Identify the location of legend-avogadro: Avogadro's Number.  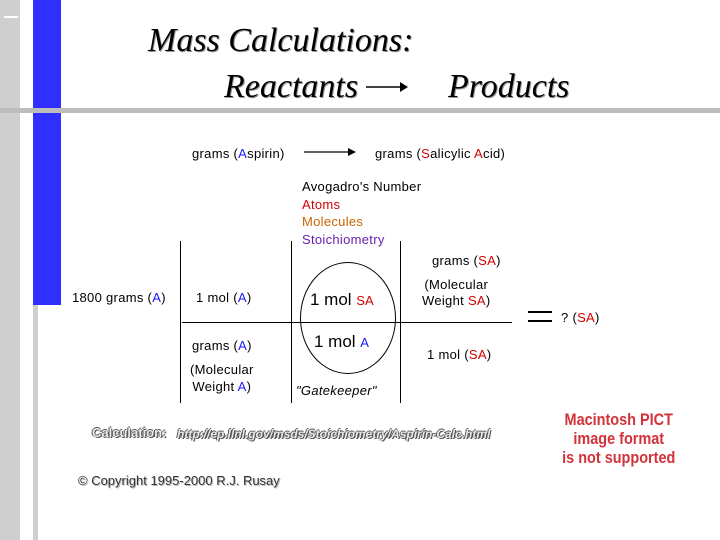
(362, 186).